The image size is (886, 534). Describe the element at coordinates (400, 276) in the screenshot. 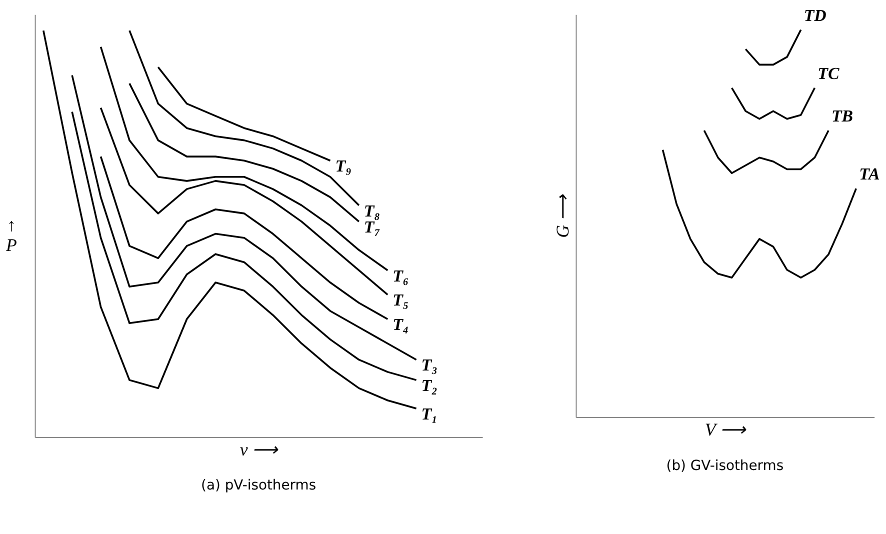

I see `series-label: T₆` at that location.